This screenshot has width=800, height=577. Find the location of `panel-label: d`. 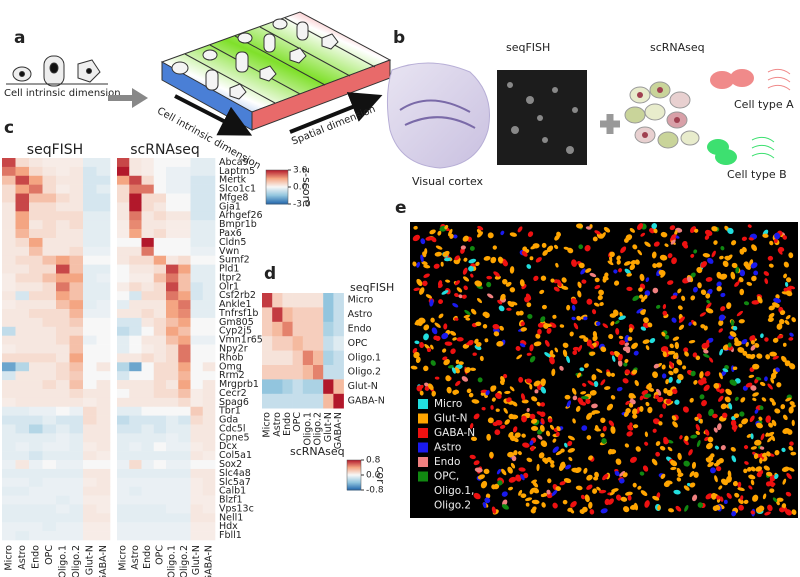

panel-label: d is located at coordinates (270, 274).